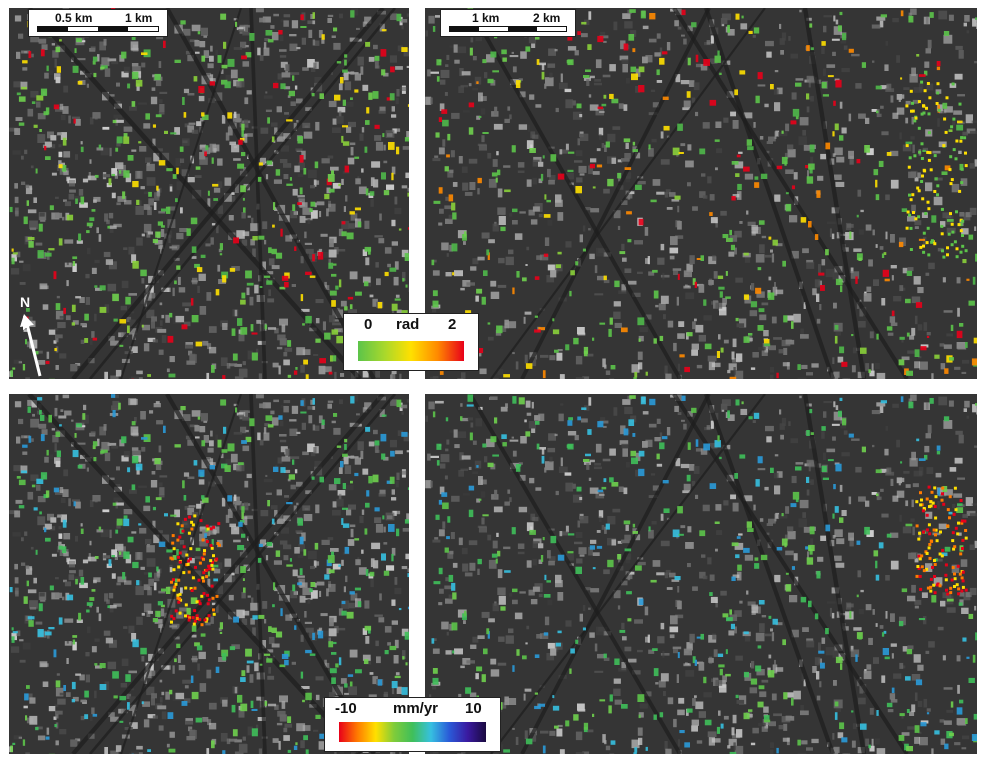 This screenshot has height=758, width=983. Describe the element at coordinates (508, 23) in the screenshot. I see `scale-bar-right: 1 km 2 km` at that location.